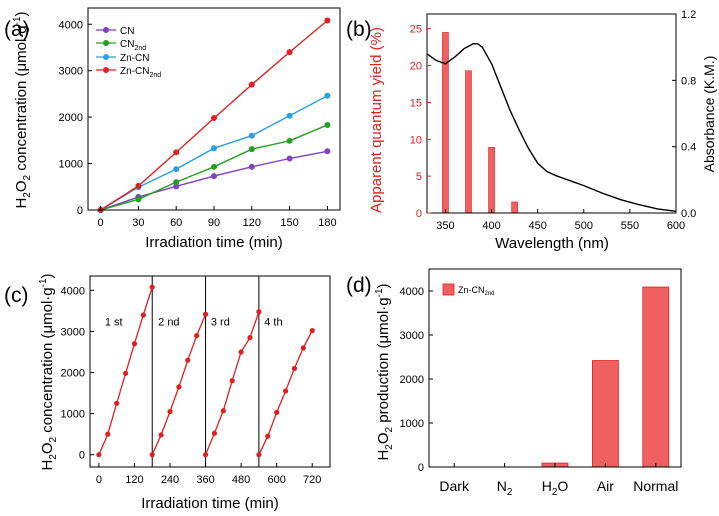 This screenshot has height=516, width=719. What do you see at coordinates (289, 223) in the screenshot?
I see `x-tick-label: 150` at bounding box center [289, 223].